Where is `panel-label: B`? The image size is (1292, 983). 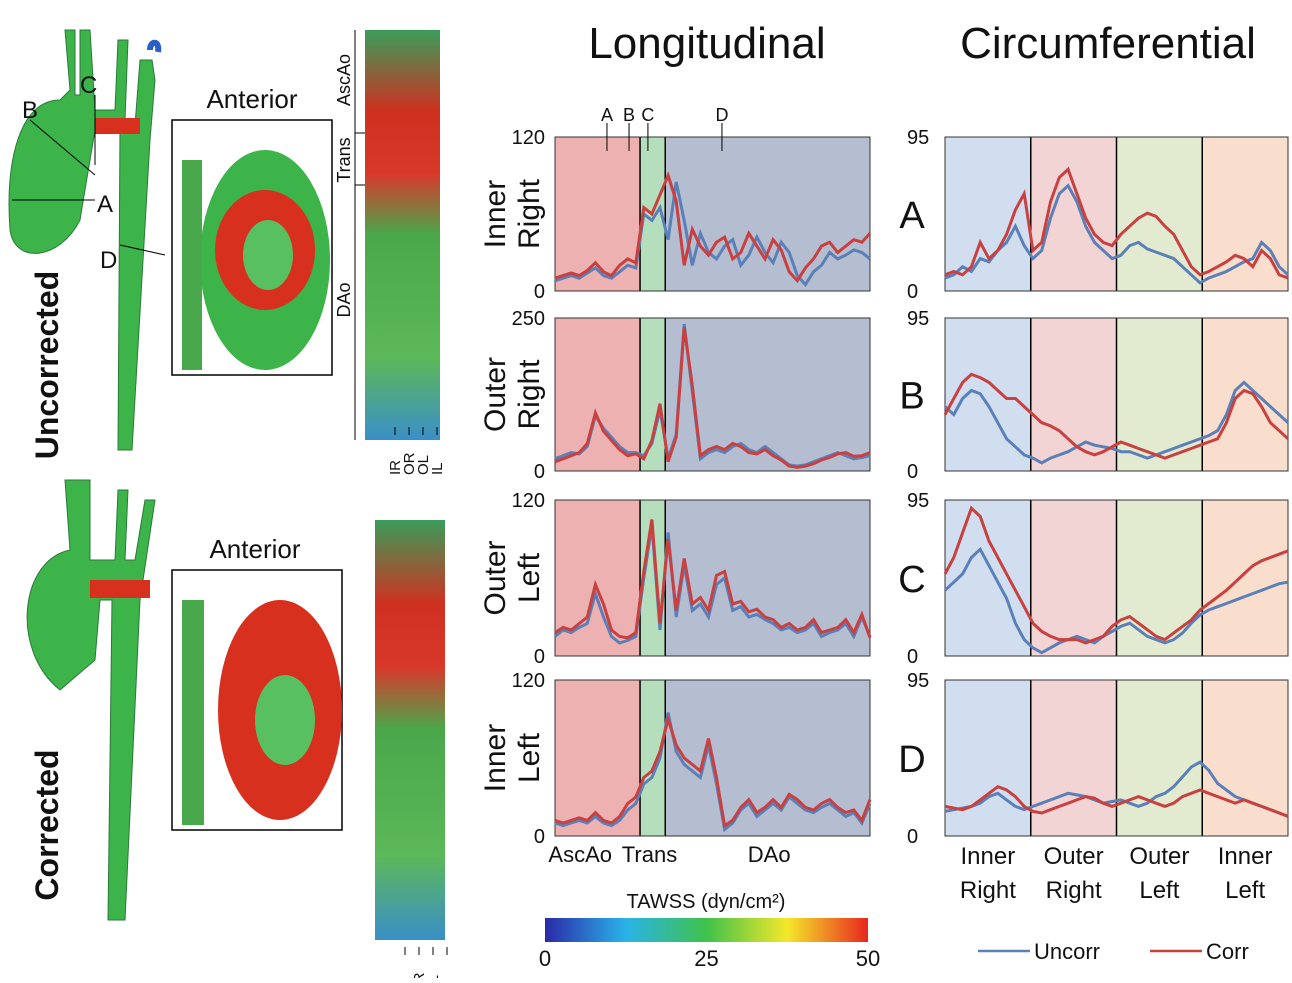
panel-label: B is located at coordinates (911, 397).